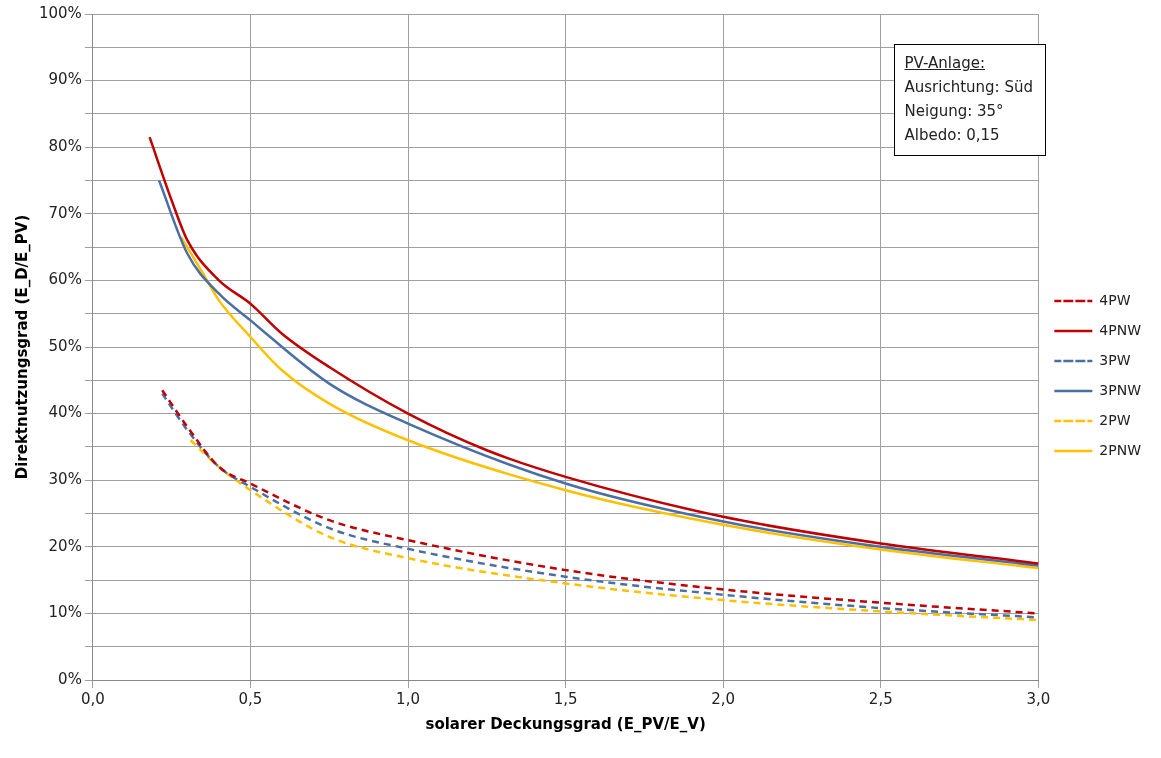 Image resolution: width=1161 pixels, height=758 pixels. What do you see at coordinates (952, 135) in the screenshot?
I see `annotation: Albedo: 0,15` at bounding box center [952, 135].